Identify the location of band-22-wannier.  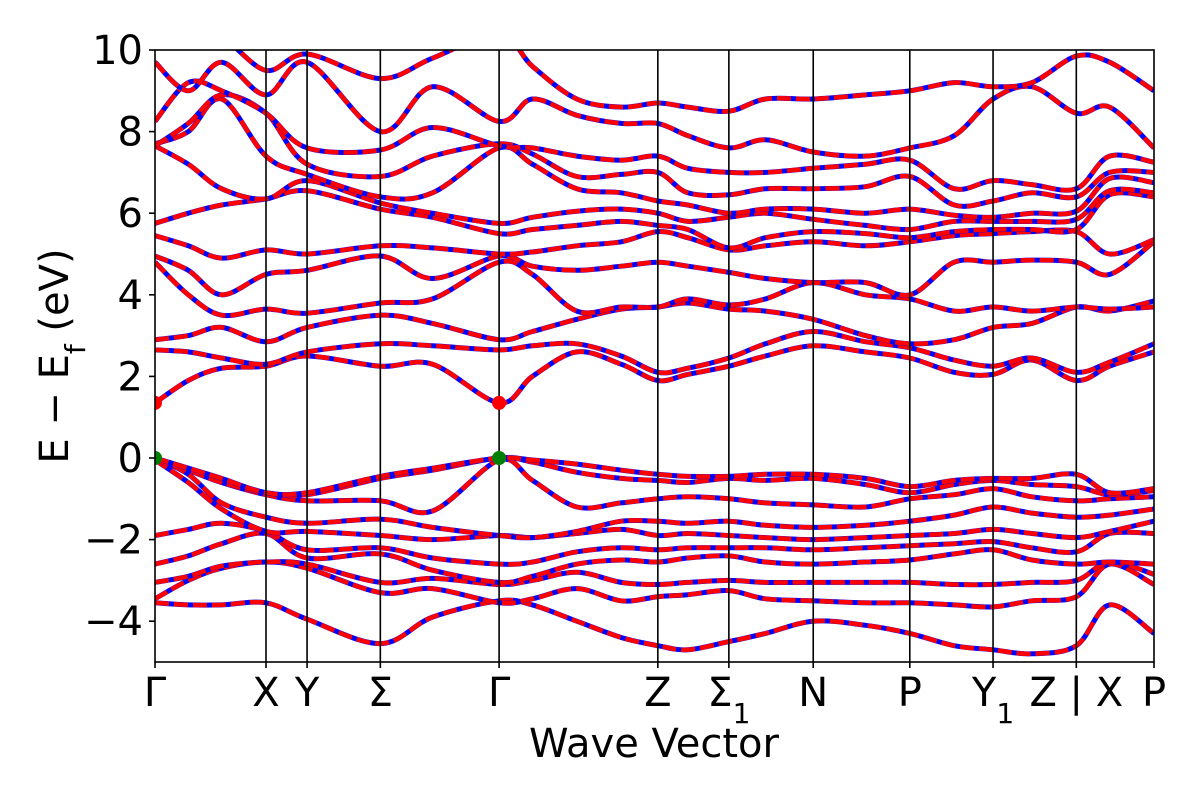
(694, 82).